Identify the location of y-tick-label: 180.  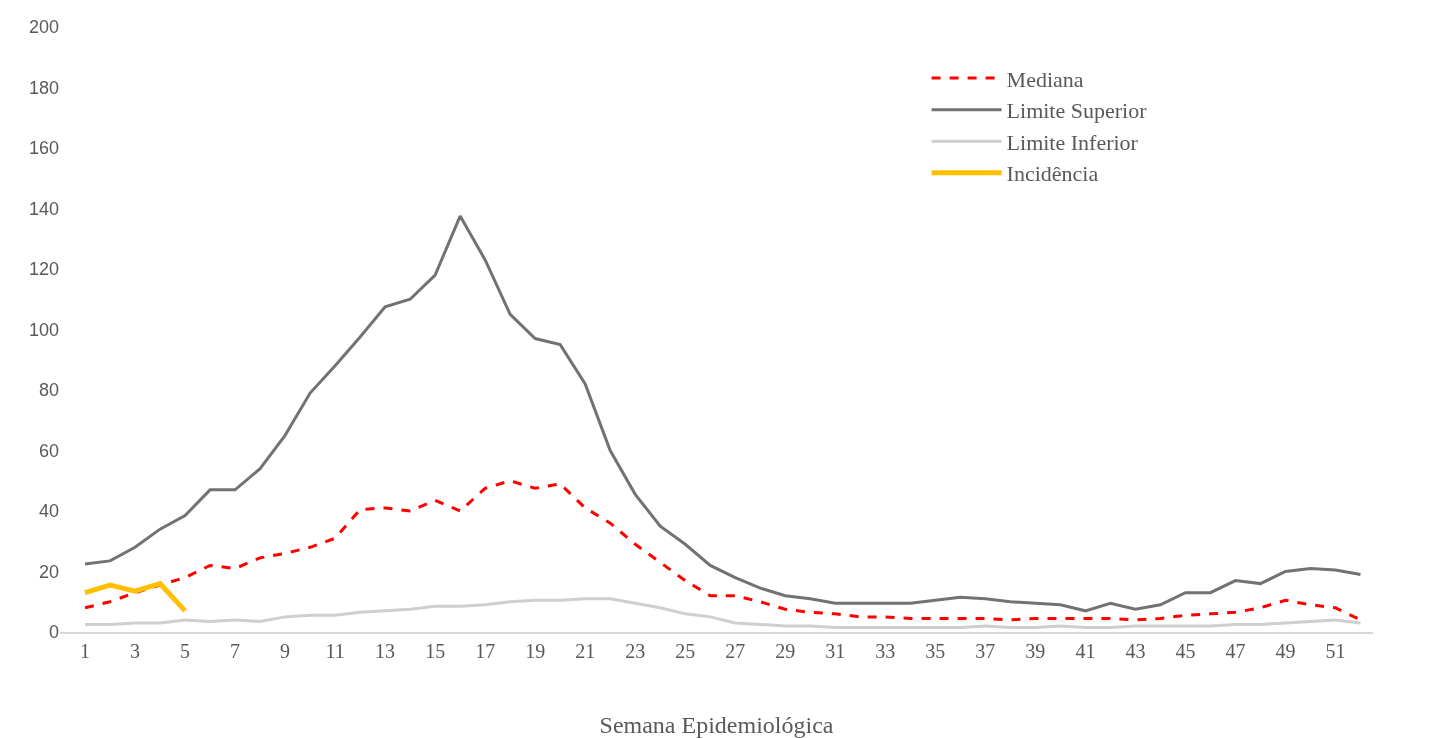
(43, 87).